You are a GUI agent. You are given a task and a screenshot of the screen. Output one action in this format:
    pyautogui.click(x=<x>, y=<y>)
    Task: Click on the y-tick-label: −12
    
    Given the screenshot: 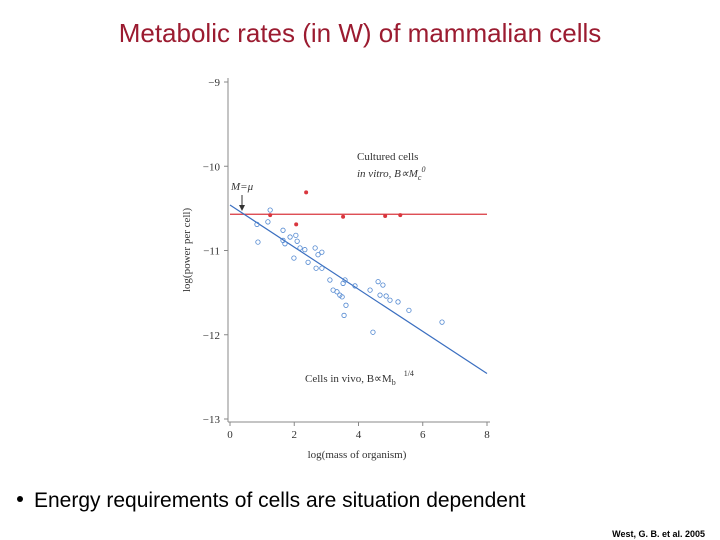 What is the action you would take?
    pyautogui.click(x=211, y=336)
    